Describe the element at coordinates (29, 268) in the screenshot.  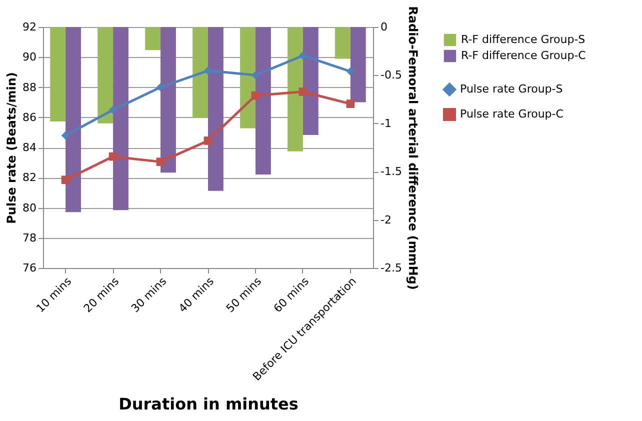
I see `y-tick-label: 76` at that location.